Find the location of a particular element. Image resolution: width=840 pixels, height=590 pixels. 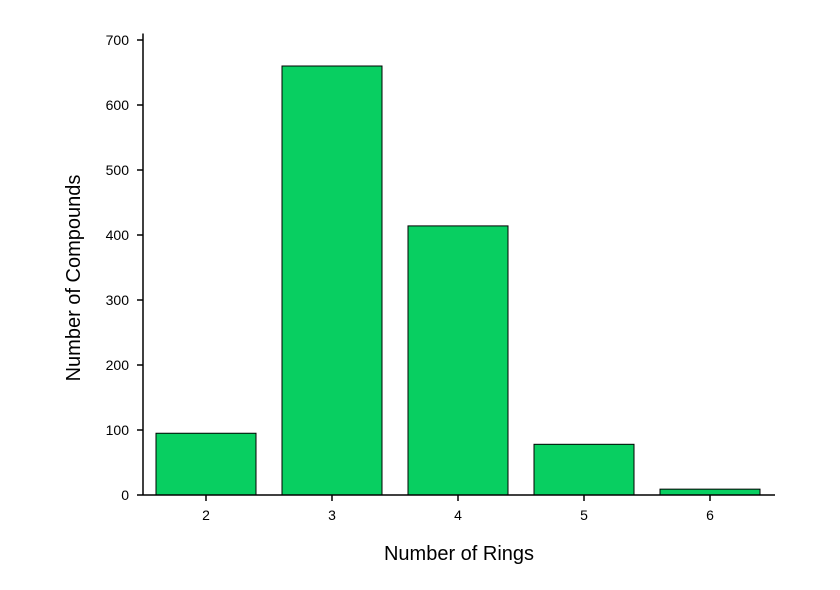

x-tick-label: 5 is located at coordinates (584, 515).